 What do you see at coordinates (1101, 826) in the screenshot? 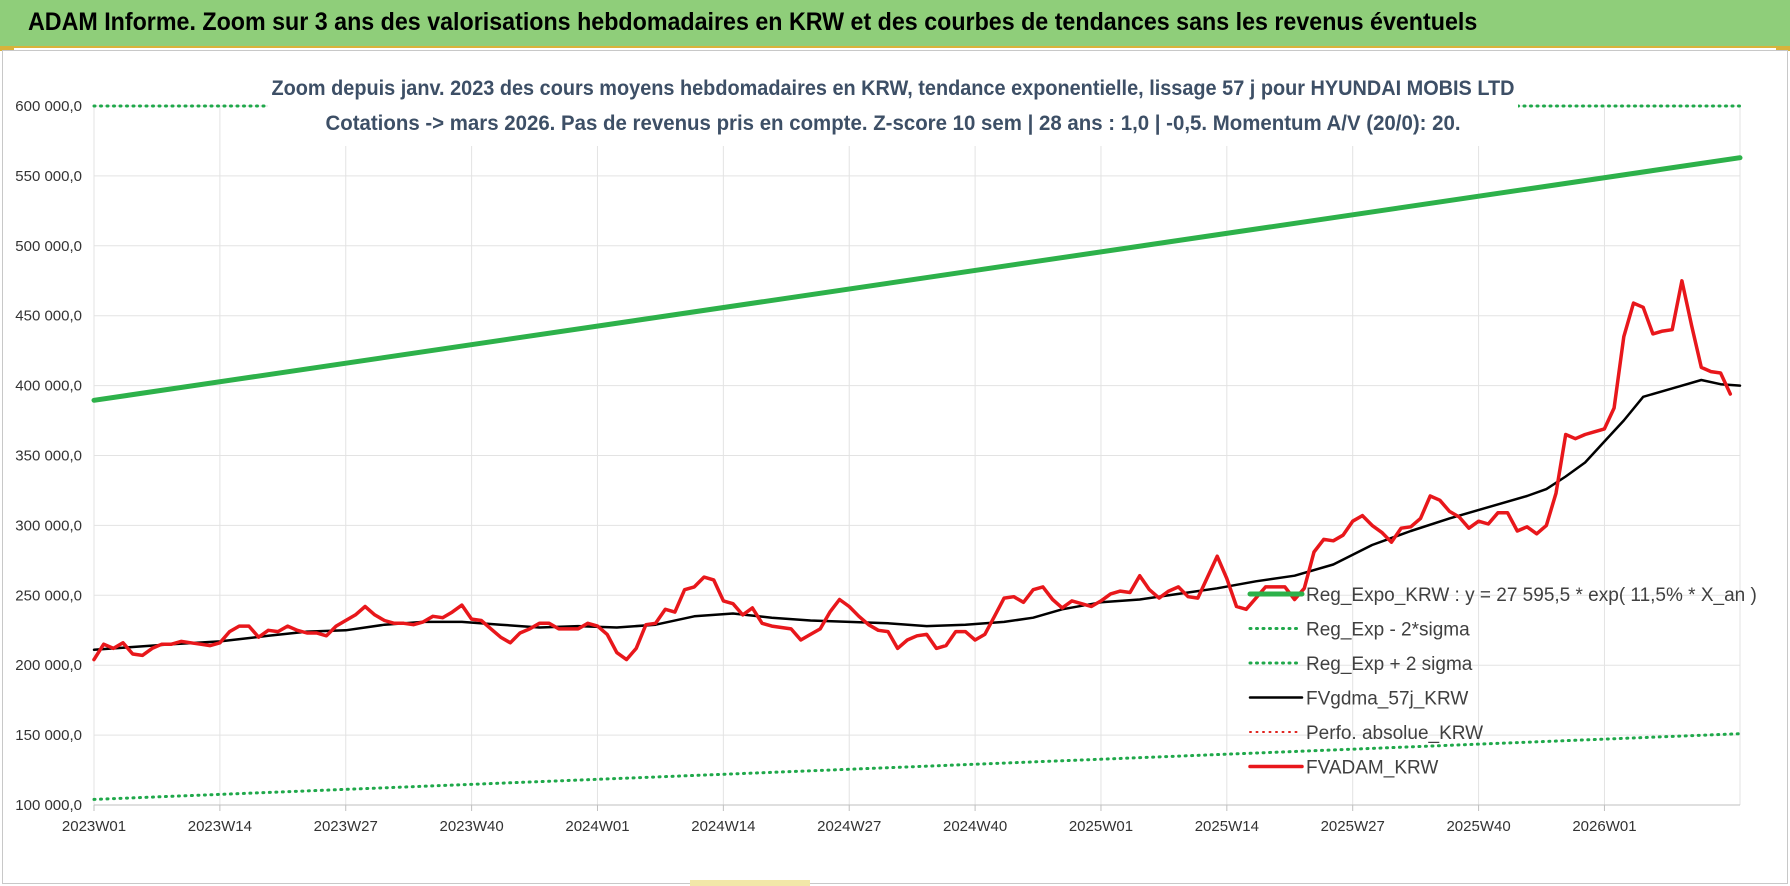
I see `x-tick-label: 2025W01` at bounding box center [1101, 826].